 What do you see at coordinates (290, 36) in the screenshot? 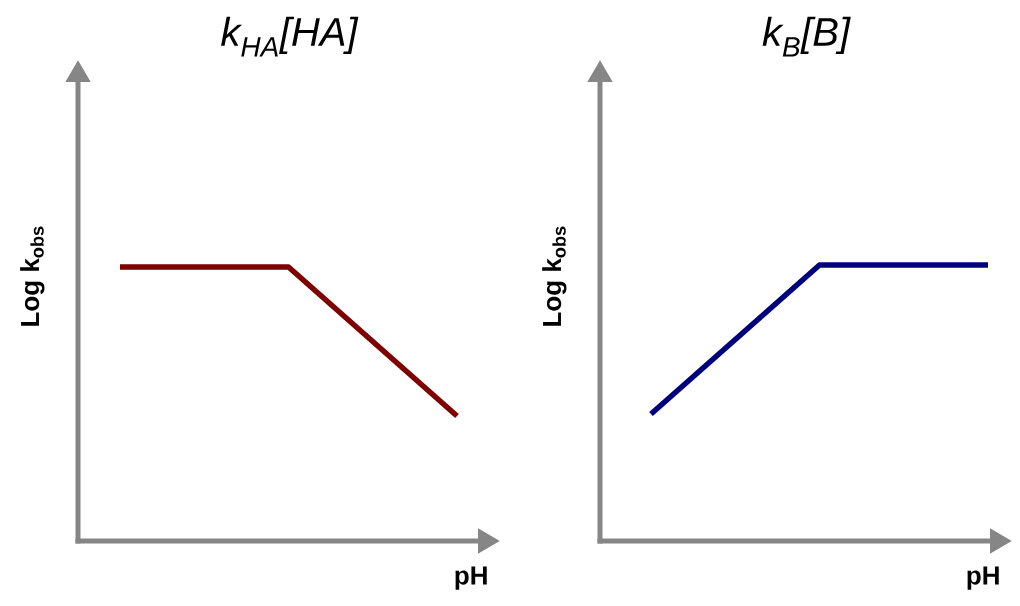
I see `chart-title: k$_{HA}$[HA]` at bounding box center [290, 36].